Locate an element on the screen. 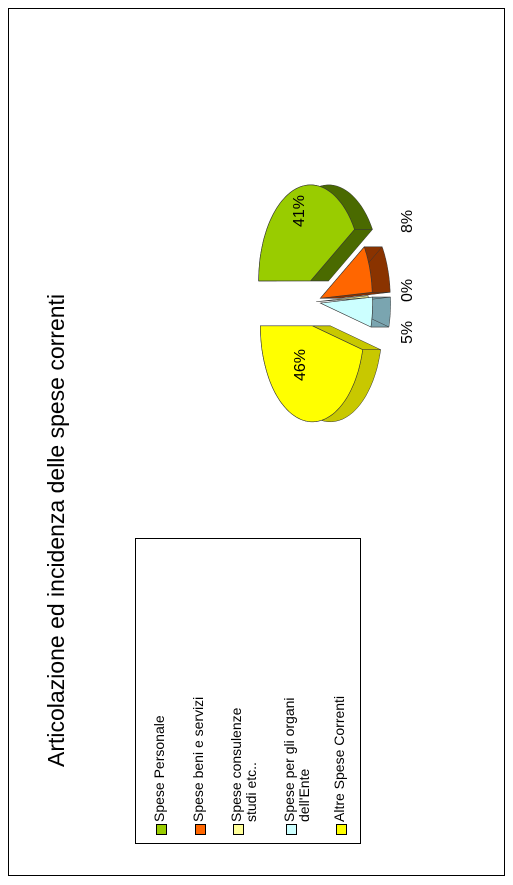 Image resolution: width=513 pixels, height=885 pixels. legend-item: Altre Spese Correnti is located at coordinates (339, 765).